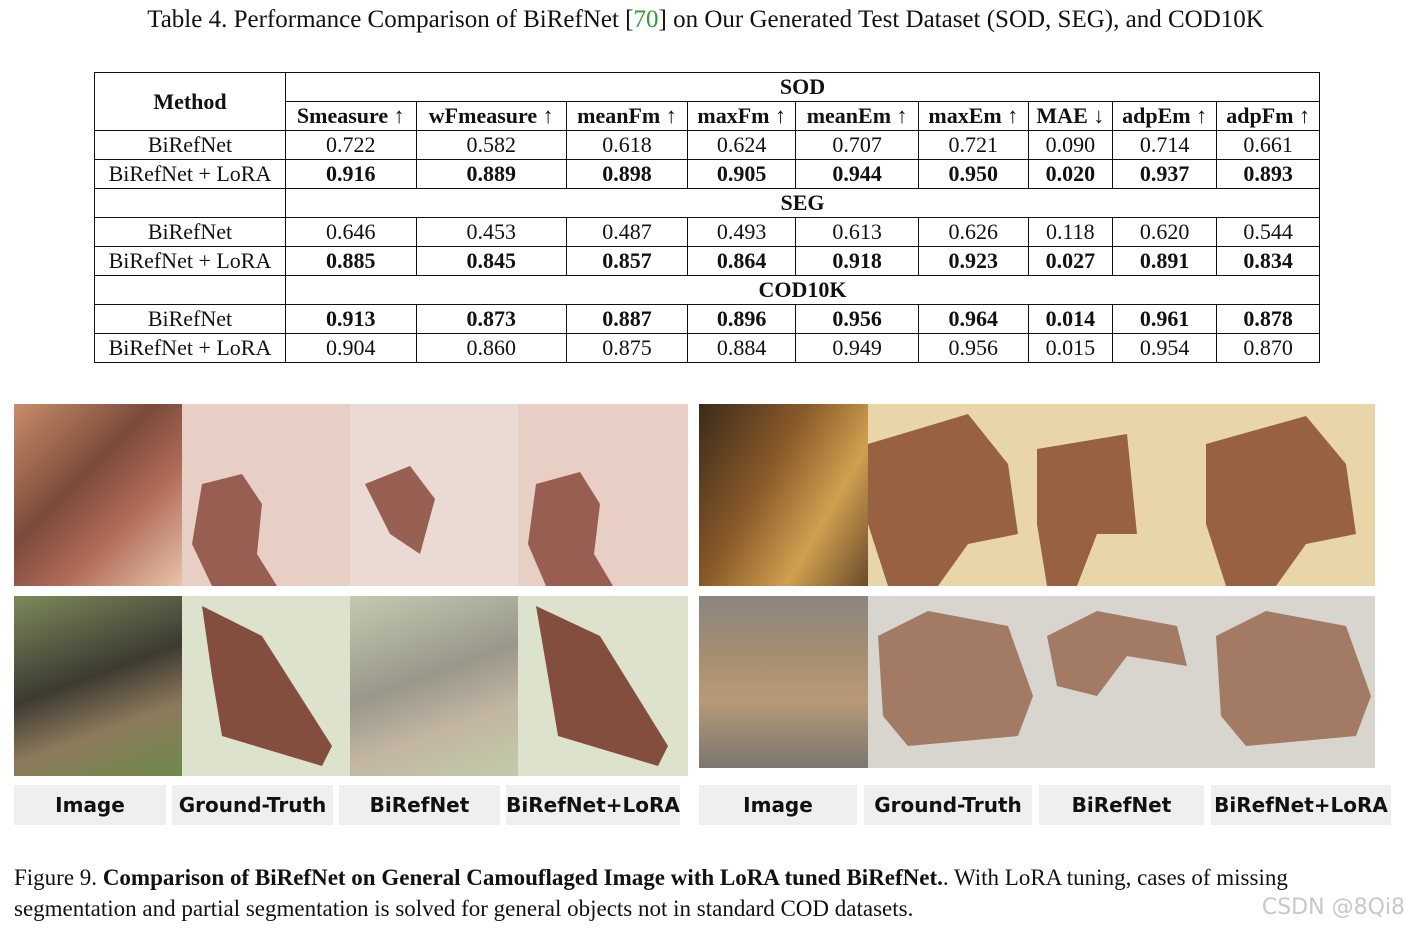 This screenshot has width=1411, height=935. What do you see at coordinates (1268, 116) in the screenshot?
I see `col-header: adpFm ↑` at bounding box center [1268, 116].